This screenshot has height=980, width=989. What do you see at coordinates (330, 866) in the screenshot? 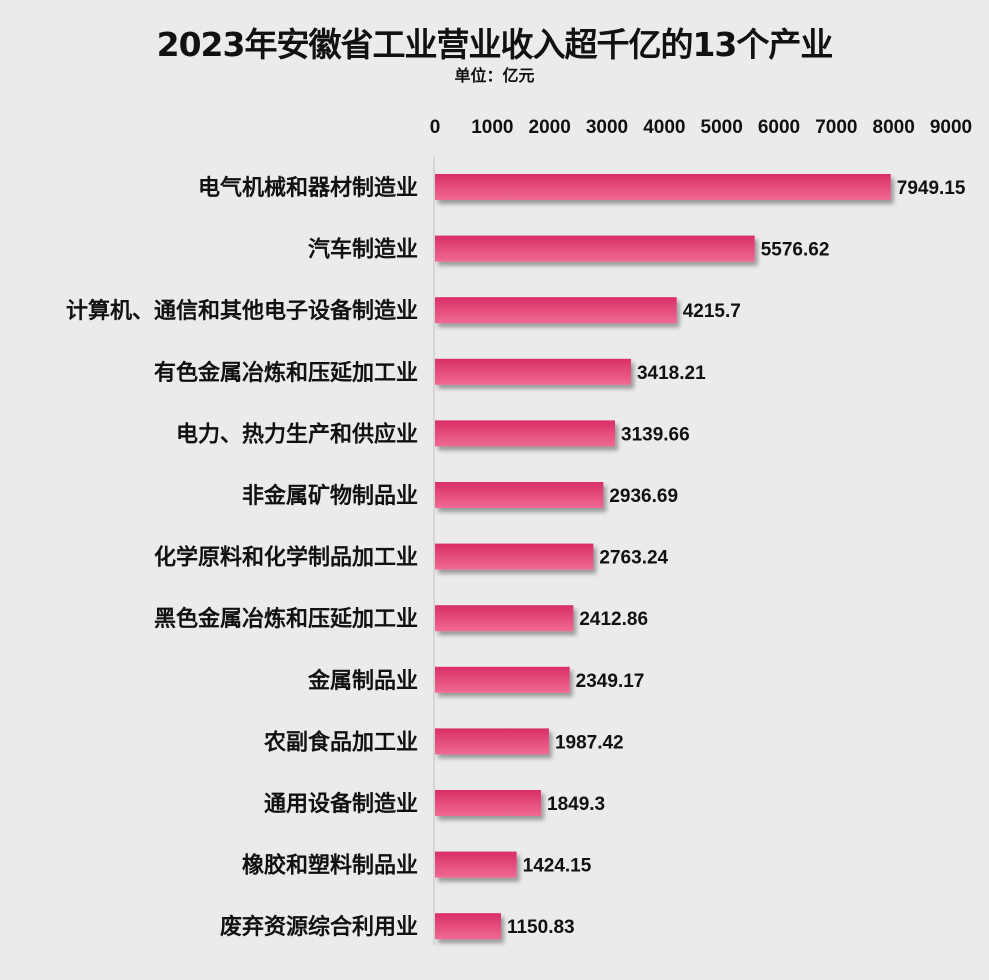
I see `category-label: 橡胶和塑料制品业` at bounding box center [330, 866].